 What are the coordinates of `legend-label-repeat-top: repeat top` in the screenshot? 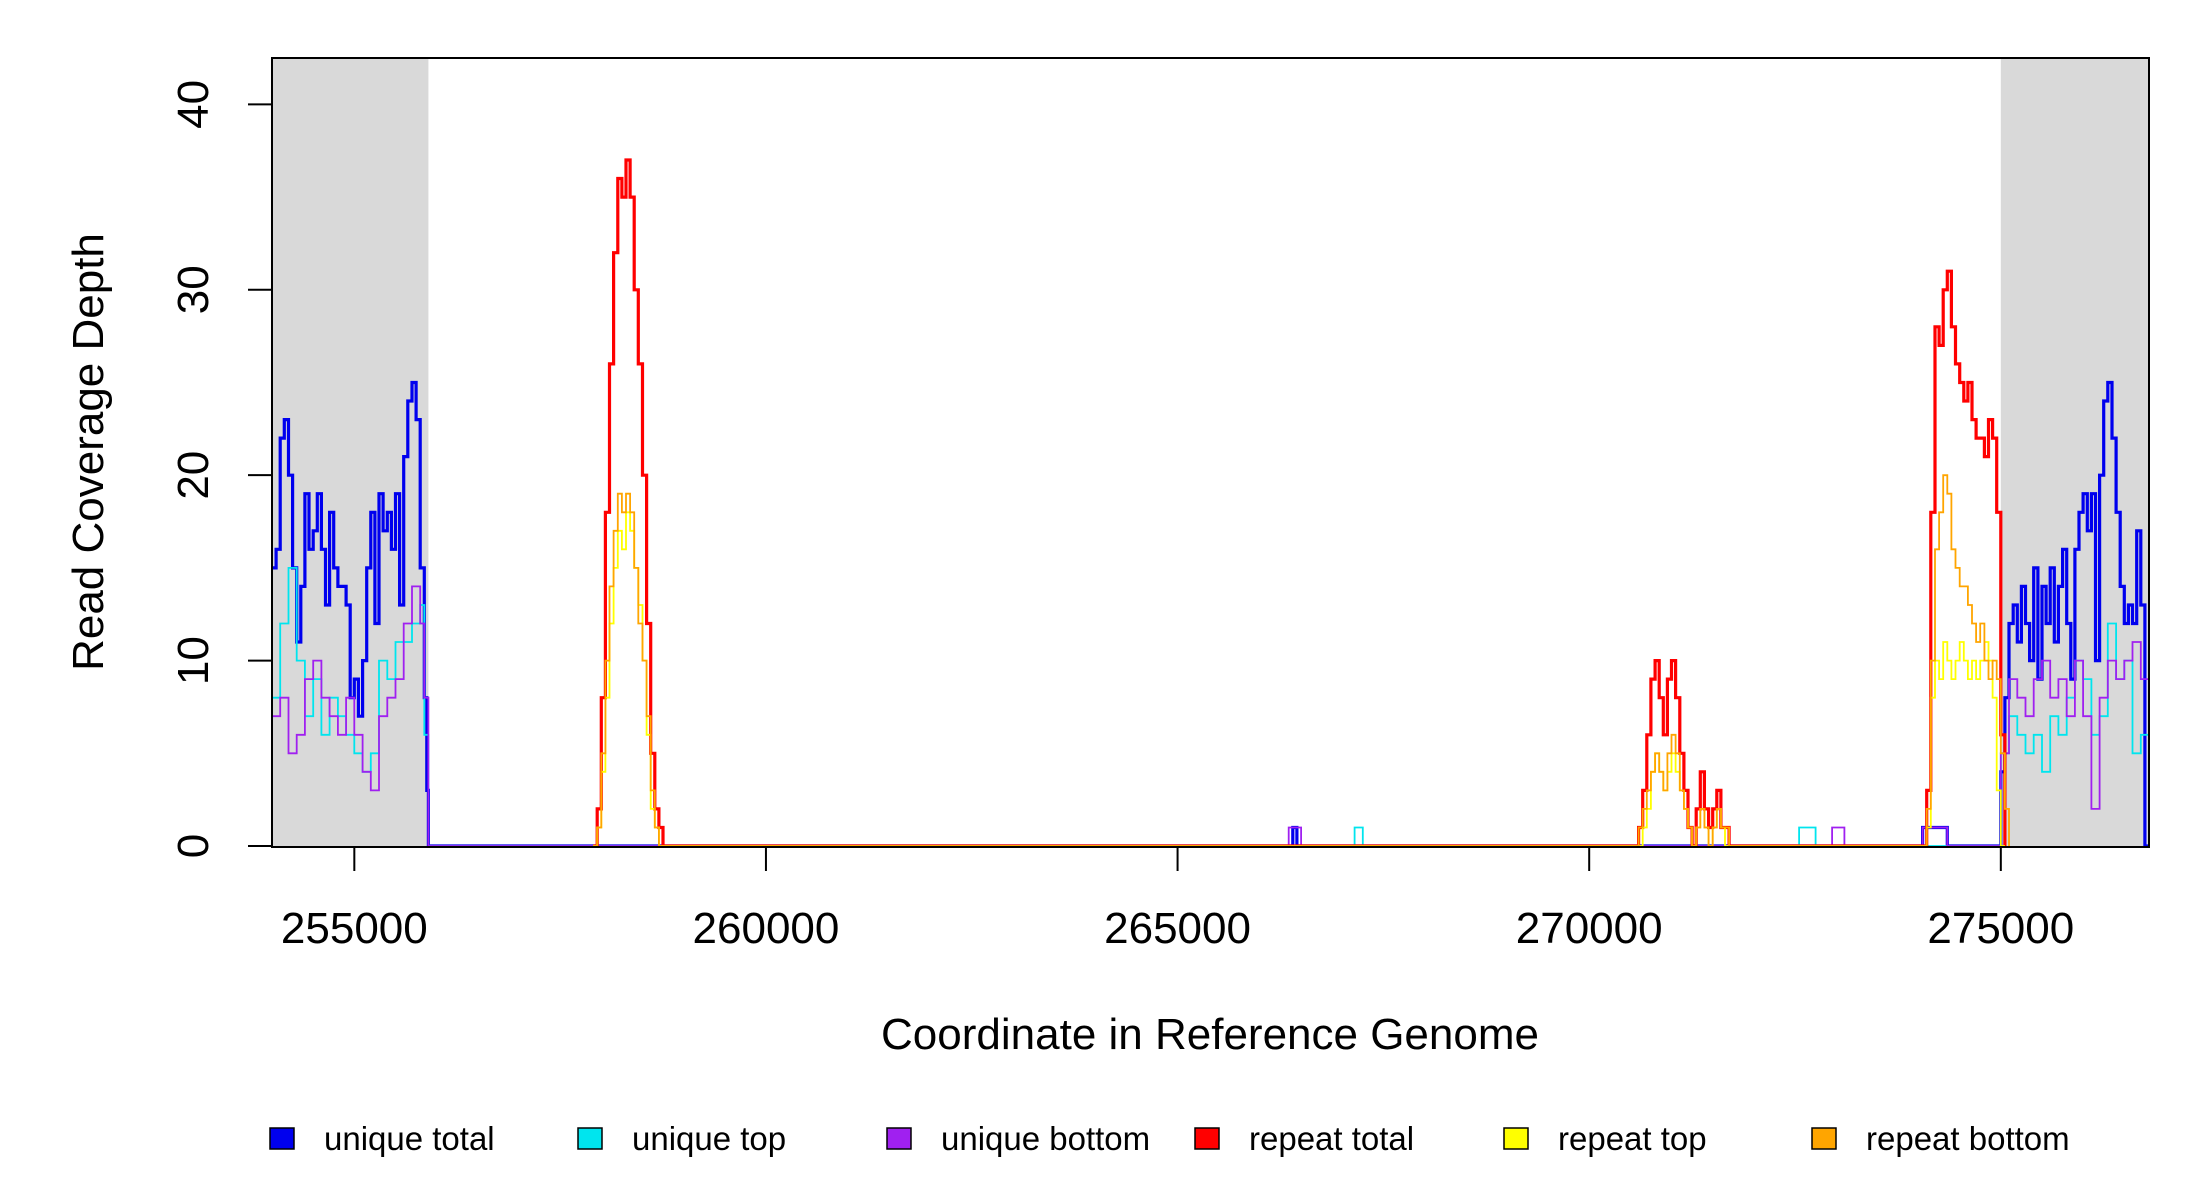 It's located at (1632, 1138).